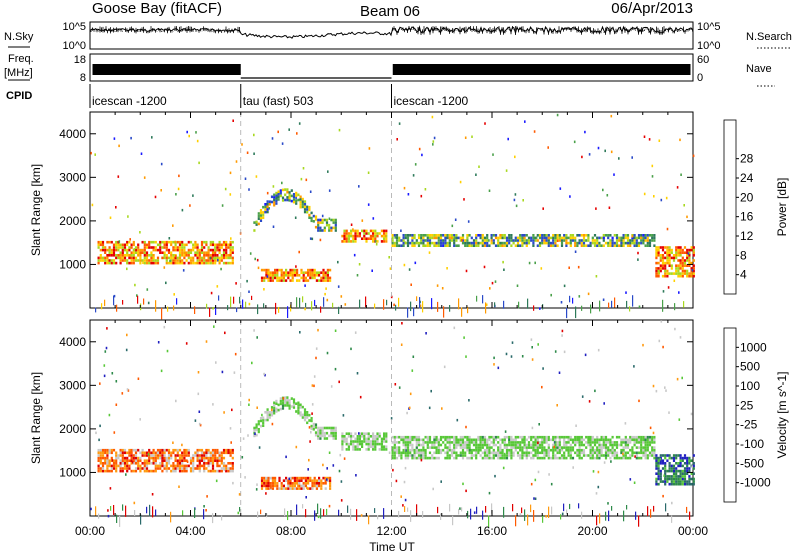  I want to click on nsky-tick-top: 10^5, so click(74, 27).